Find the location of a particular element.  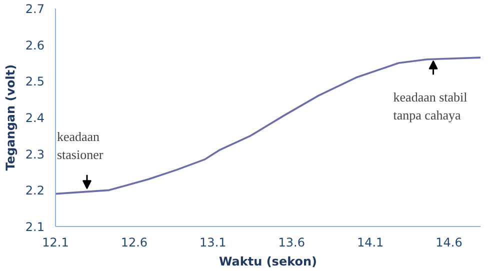

y-tick-label: 2.5 is located at coordinates (35, 81).